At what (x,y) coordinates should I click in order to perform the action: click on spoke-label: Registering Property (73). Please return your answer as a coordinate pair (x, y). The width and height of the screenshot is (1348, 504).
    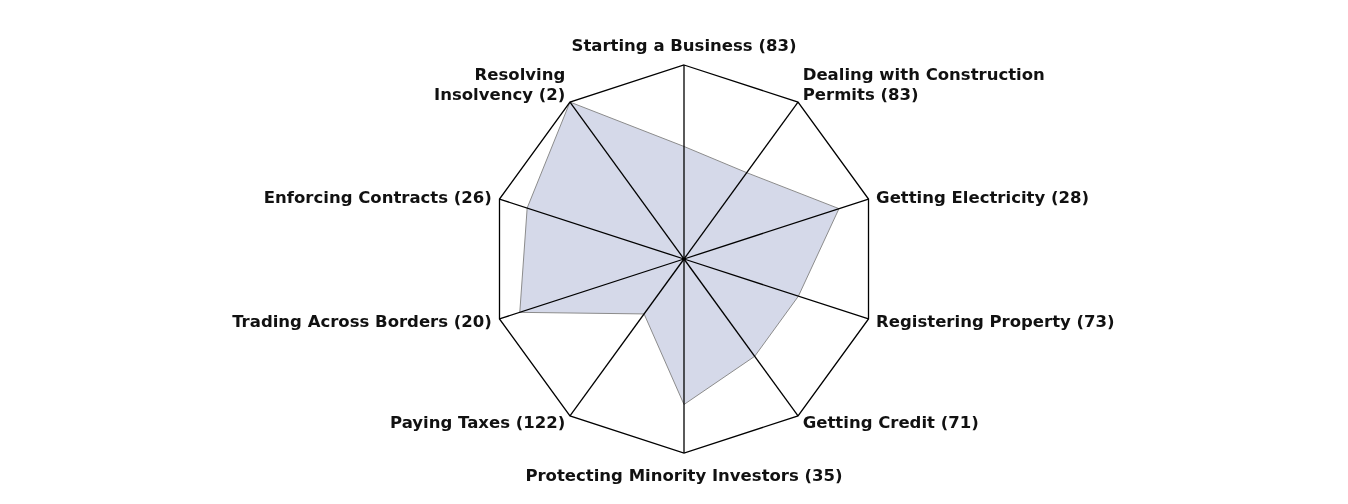
    Looking at the image, I should click on (995, 322).